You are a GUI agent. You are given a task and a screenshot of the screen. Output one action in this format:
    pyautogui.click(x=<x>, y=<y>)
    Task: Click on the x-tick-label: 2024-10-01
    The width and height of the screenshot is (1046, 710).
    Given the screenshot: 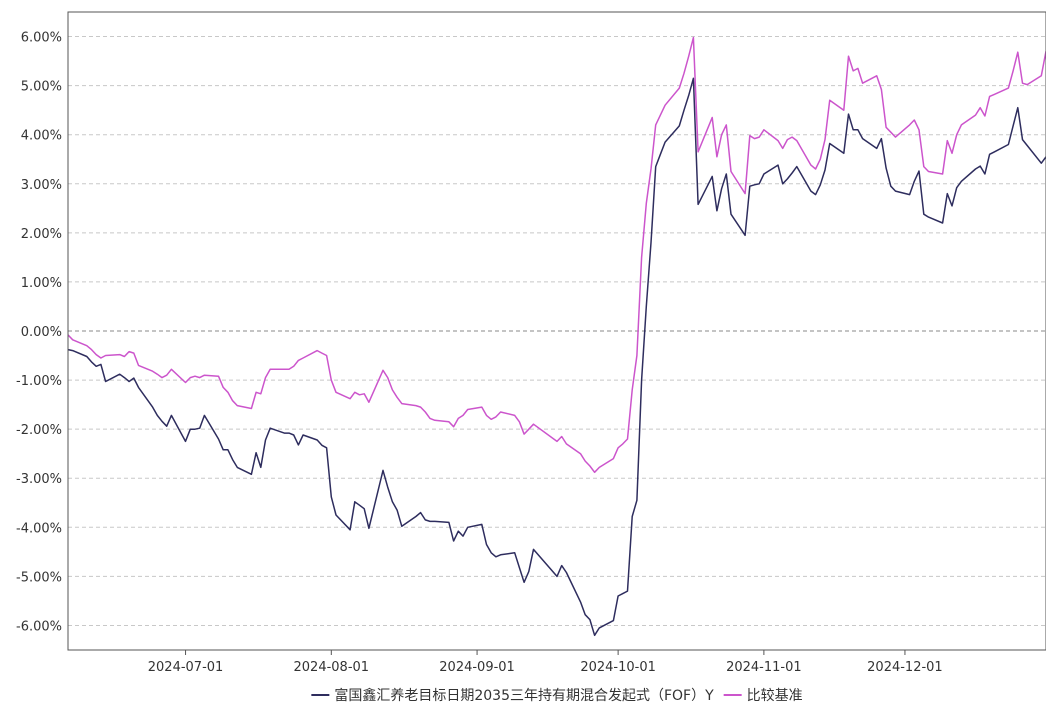 What is the action you would take?
    pyautogui.click(x=618, y=667)
    